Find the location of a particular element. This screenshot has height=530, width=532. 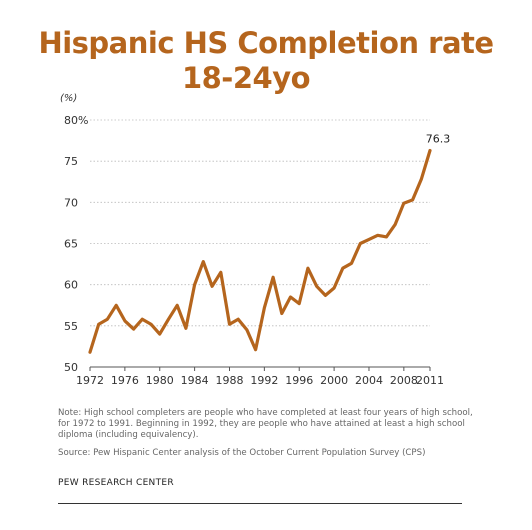

y-tick-label: 75 is located at coordinates (71, 161).